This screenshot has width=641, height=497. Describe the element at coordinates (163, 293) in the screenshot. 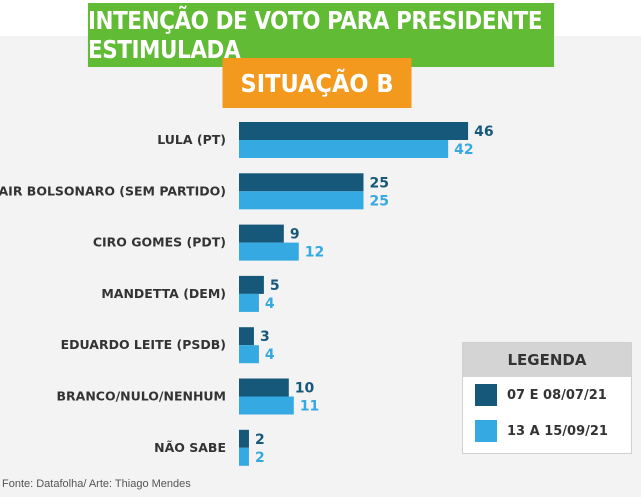

I see `category-label: MANDETTA (DEM)` at that location.